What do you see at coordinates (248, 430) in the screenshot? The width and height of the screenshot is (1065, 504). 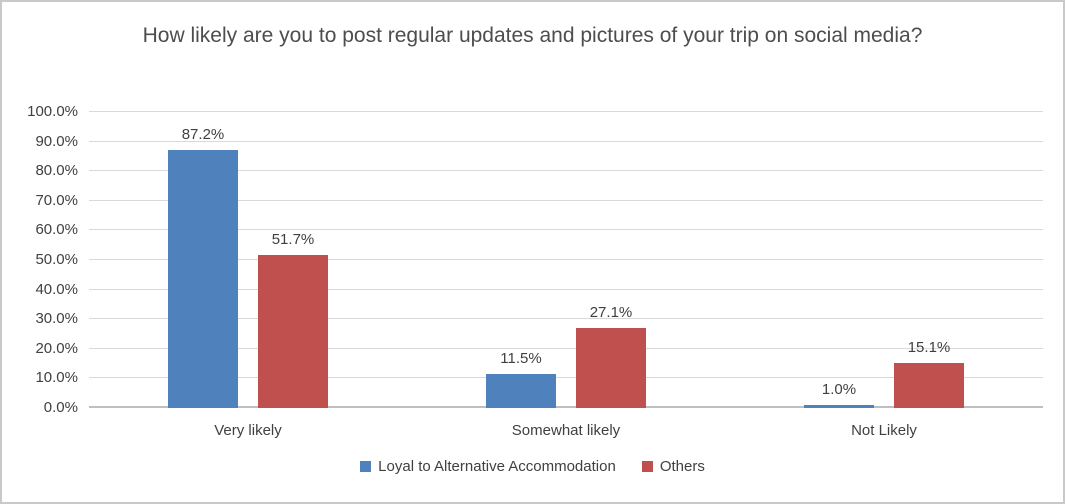 I see `x-axis-category-label-very-likely: Very likely` at bounding box center [248, 430].